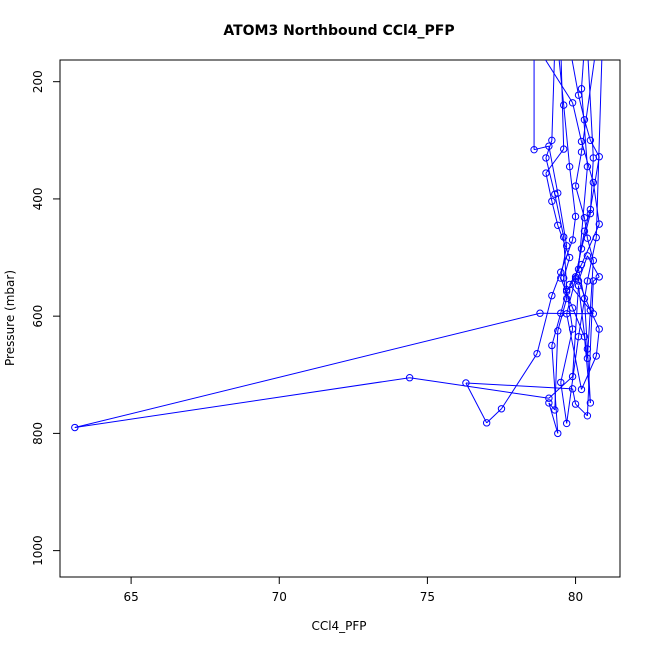 Image resolution: width=650 pixels, height=650 pixels. Describe the element at coordinates (10, 318) in the screenshot. I see `y-axis-label: Pressure (mbar)` at that location.